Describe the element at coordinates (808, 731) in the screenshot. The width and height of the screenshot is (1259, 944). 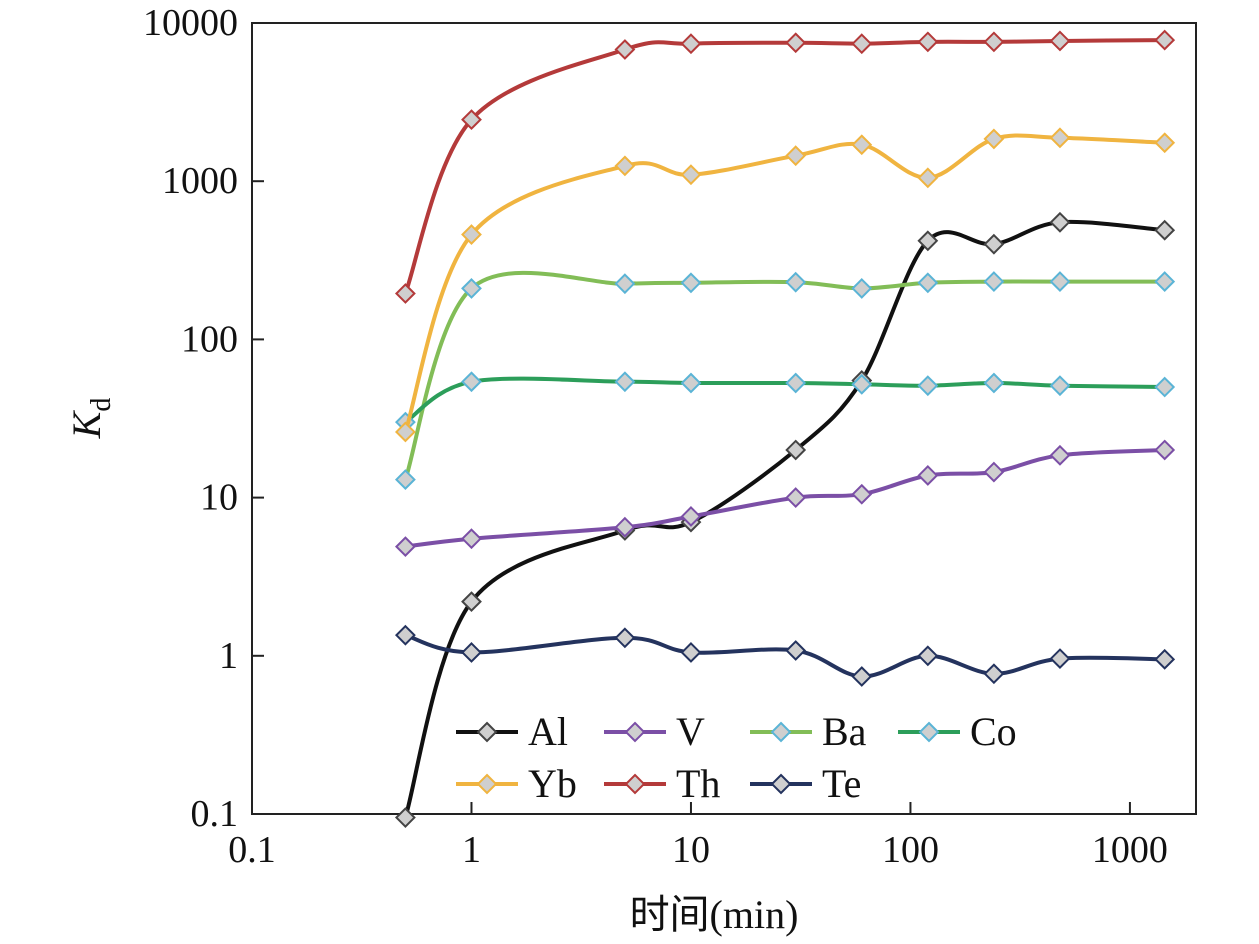
I see `legend-item-ba: Ba` at that location.